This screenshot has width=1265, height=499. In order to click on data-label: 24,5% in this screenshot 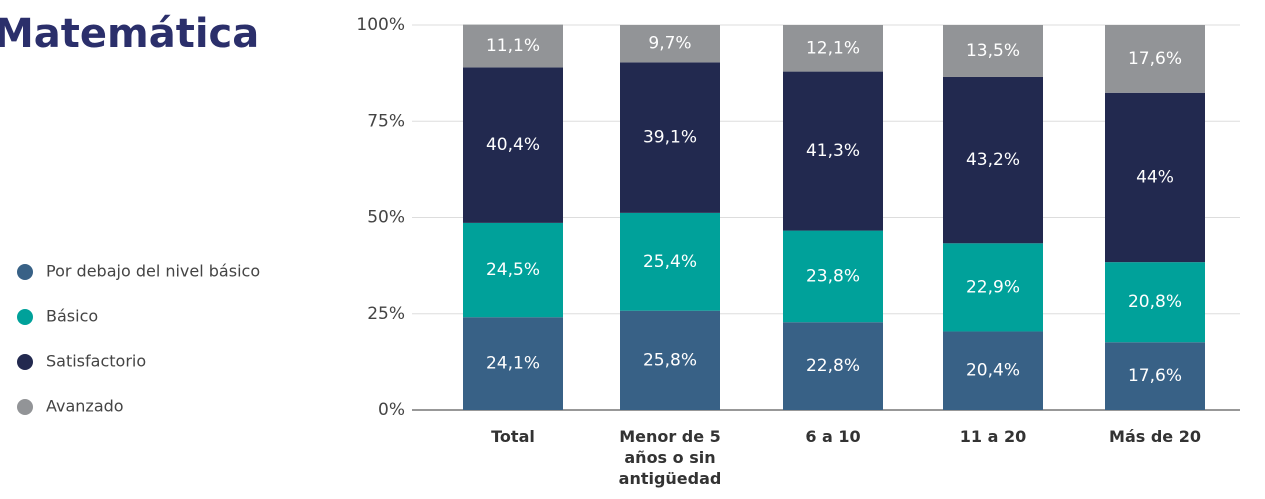, I will do `click(513, 270)`.